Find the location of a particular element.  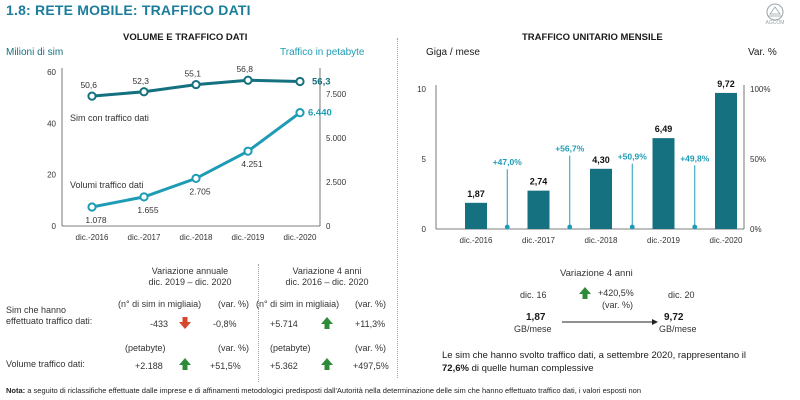

bar-x-tick-label: dic.-2016 is located at coordinates (476, 240).